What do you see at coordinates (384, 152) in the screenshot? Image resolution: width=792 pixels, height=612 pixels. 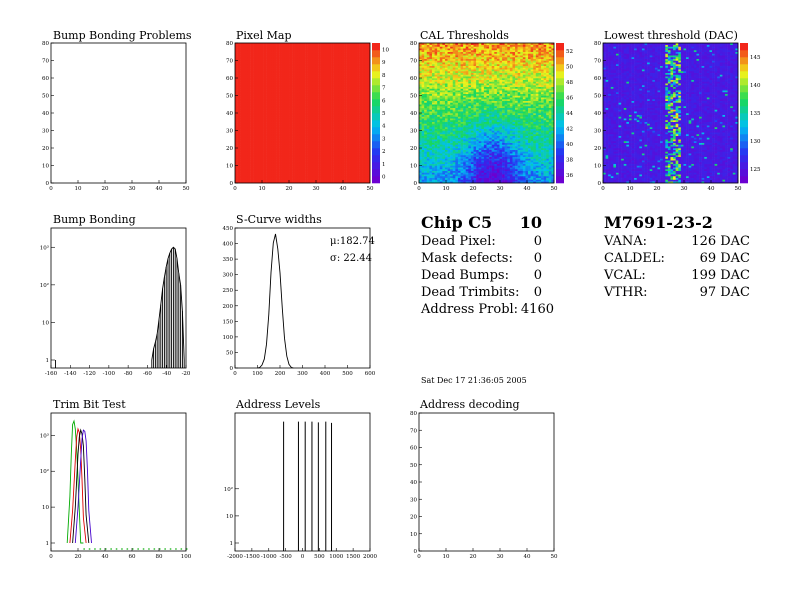 I see `pixel-map-colorbar-label: 2` at bounding box center [384, 152].